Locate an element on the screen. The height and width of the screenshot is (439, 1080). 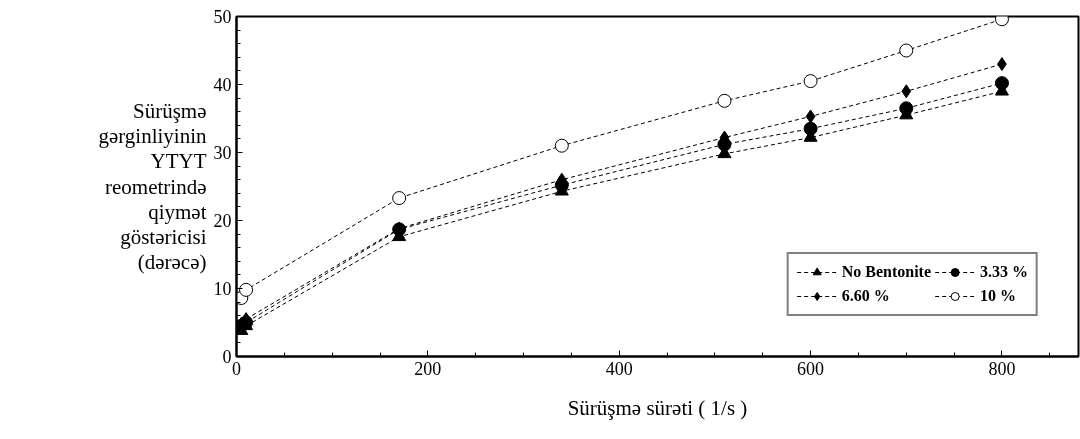
legend-label: 3.33 % is located at coordinates (1004, 272).